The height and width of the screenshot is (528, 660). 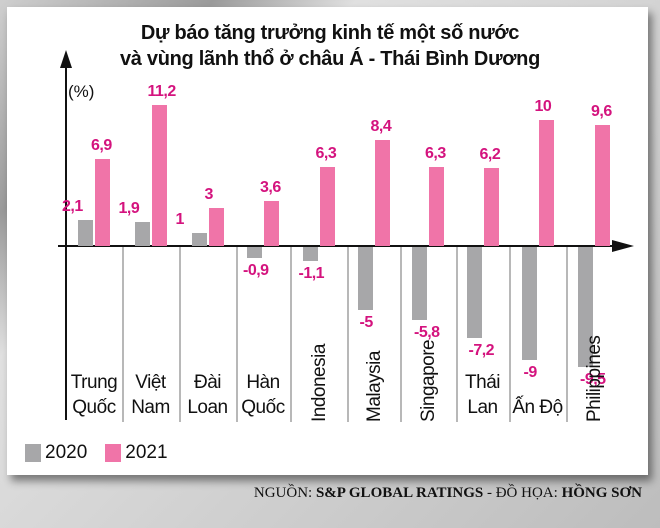 I want to click on title-line-1: Dự báo tăng trưởng kinh tế một số nước, so click(x=330, y=33).